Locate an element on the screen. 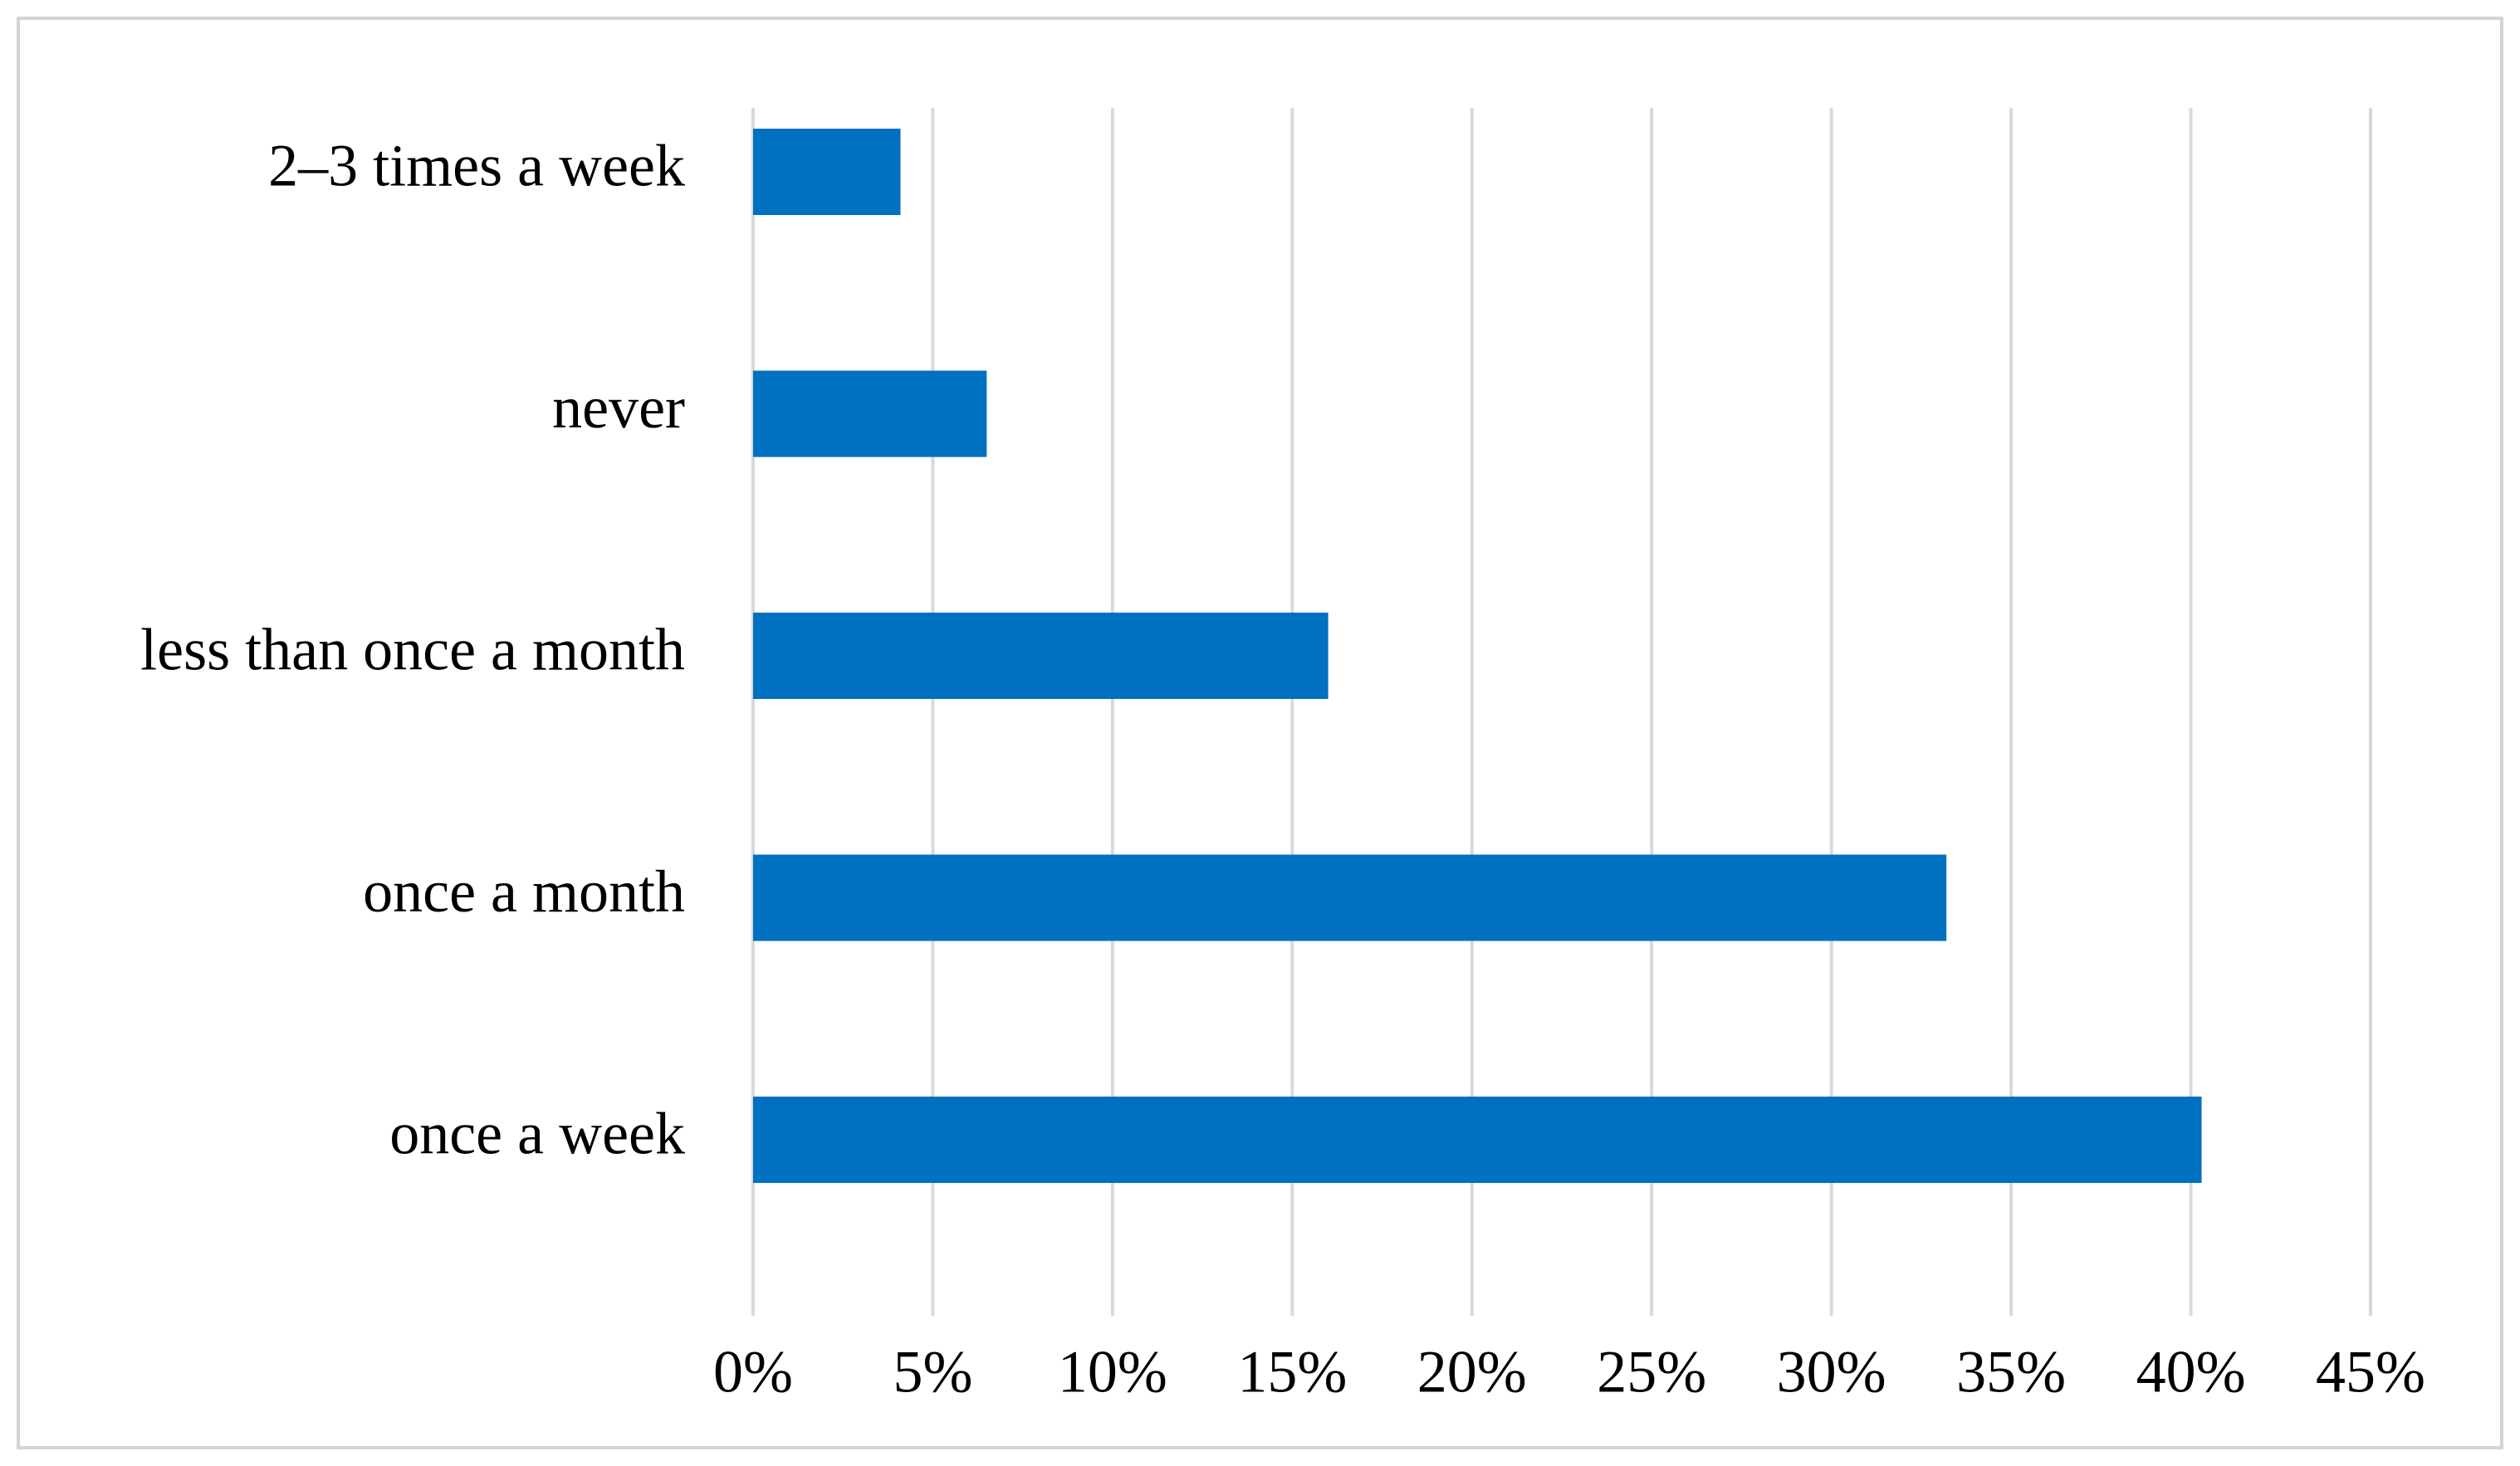  x-tick-label: 0% is located at coordinates (753, 1372).